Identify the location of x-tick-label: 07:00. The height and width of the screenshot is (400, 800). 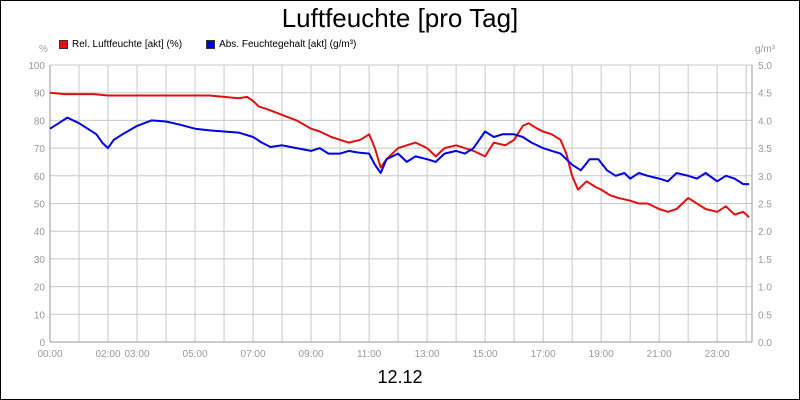
(253, 354).